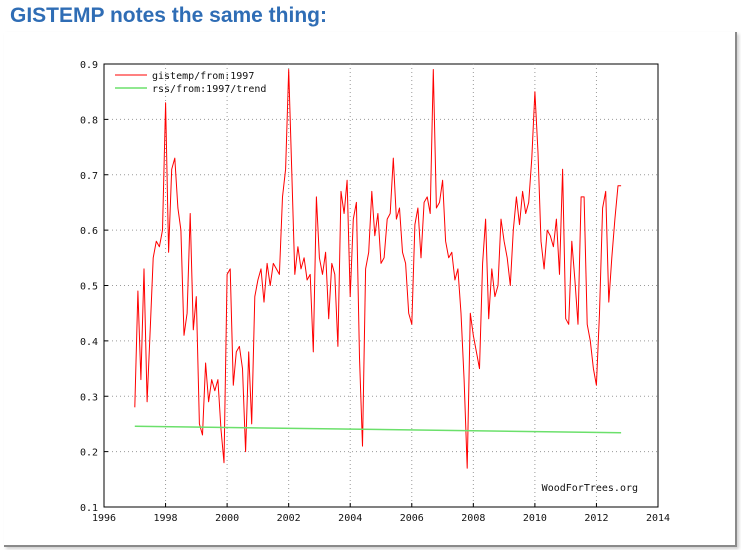  I want to click on y-tick-label: 0.4, so click(89, 342).